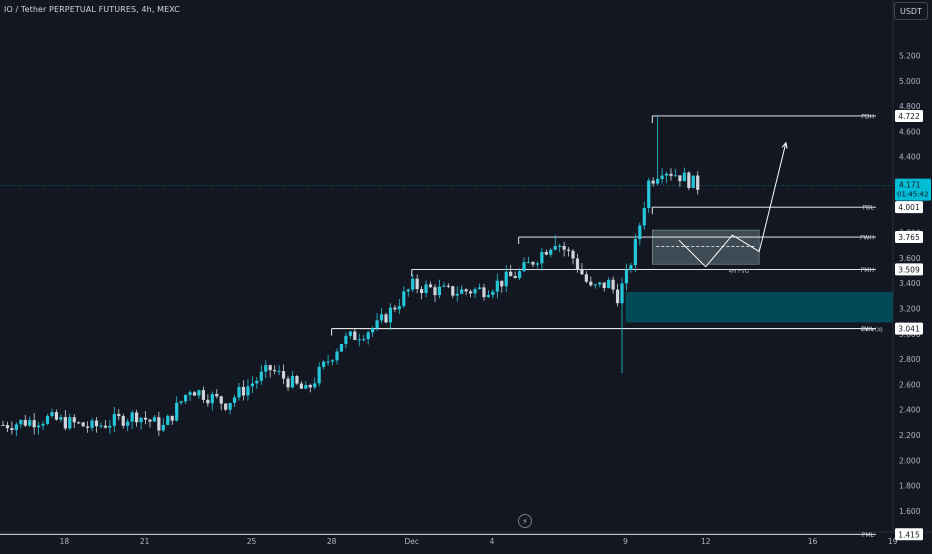  What do you see at coordinates (732, 205) in the screenshot?
I see `projection-path` at bounding box center [732, 205].